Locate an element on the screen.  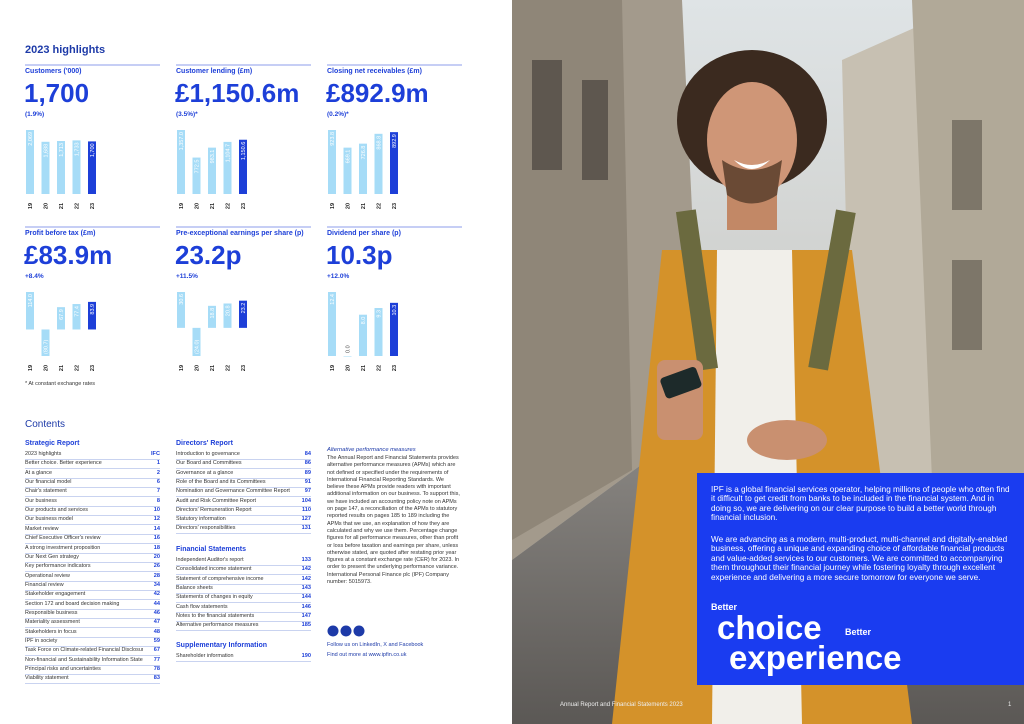
value-label: 67.9 is located at coordinates (62, 314).